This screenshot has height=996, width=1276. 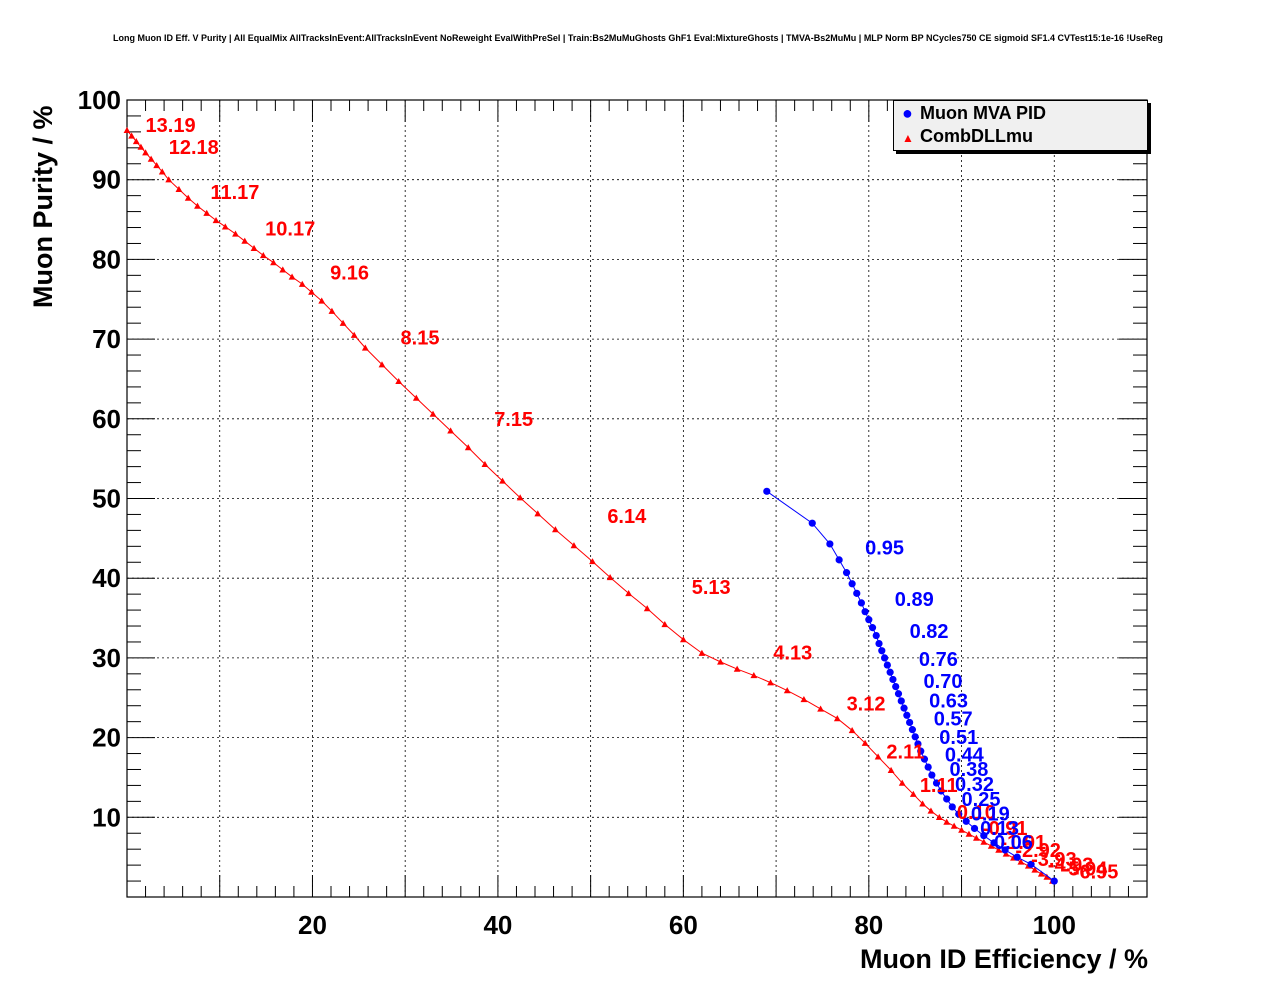 What do you see at coordinates (905, 752) in the screenshot?
I see `data-label: 2.11` at bounding box center [905, 752].